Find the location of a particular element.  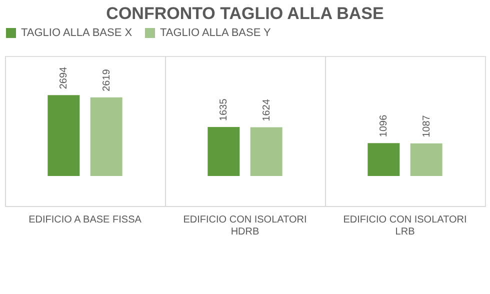

x-tick-label: EDIFICIO CON ISOLATORI HDRB is located at coordinates (245, 226).